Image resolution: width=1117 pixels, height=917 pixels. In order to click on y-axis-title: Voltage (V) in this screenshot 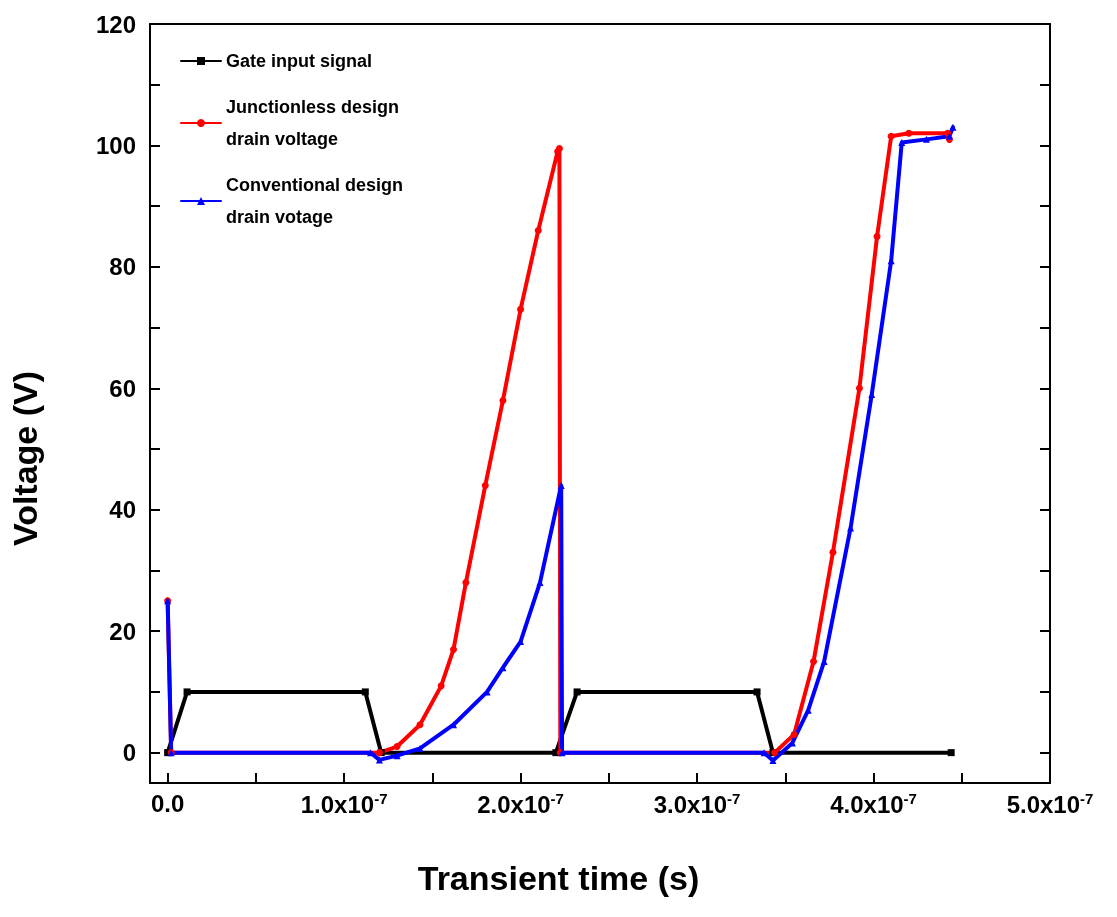, I will do `click(25, 458)`.